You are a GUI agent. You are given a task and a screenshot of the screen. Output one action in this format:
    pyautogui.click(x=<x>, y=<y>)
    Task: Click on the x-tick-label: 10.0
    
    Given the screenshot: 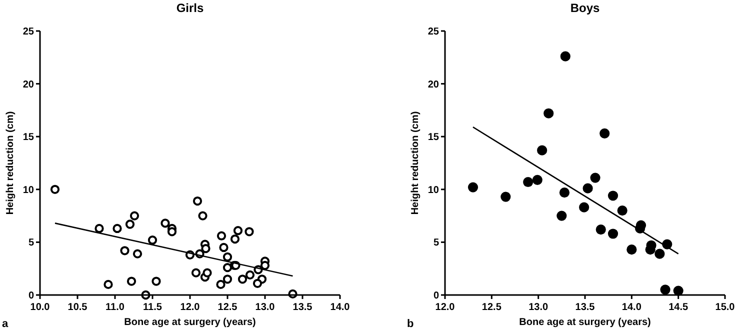 What is the action you would take?
    pyautogui.click(x=40, y=307)
    